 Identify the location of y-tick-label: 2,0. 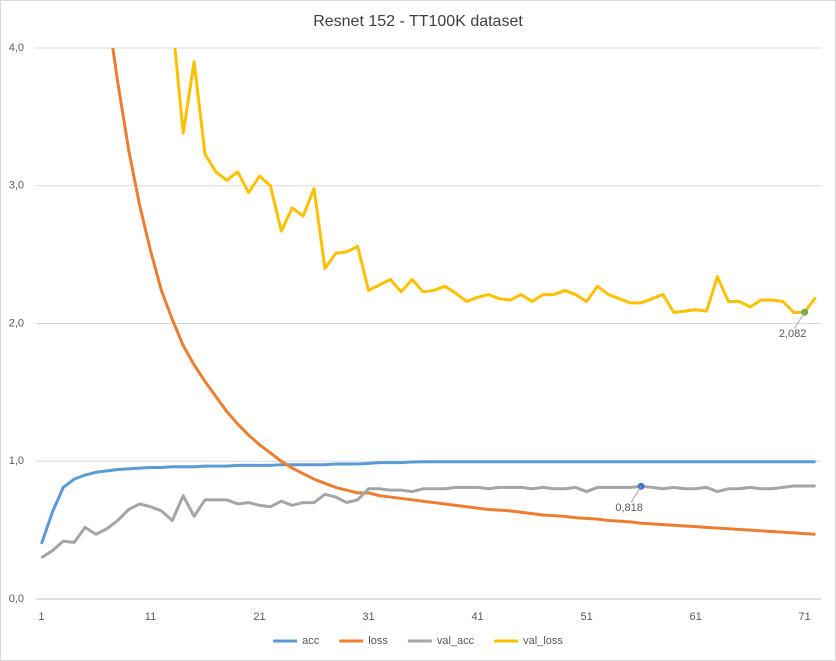
(16, 323).